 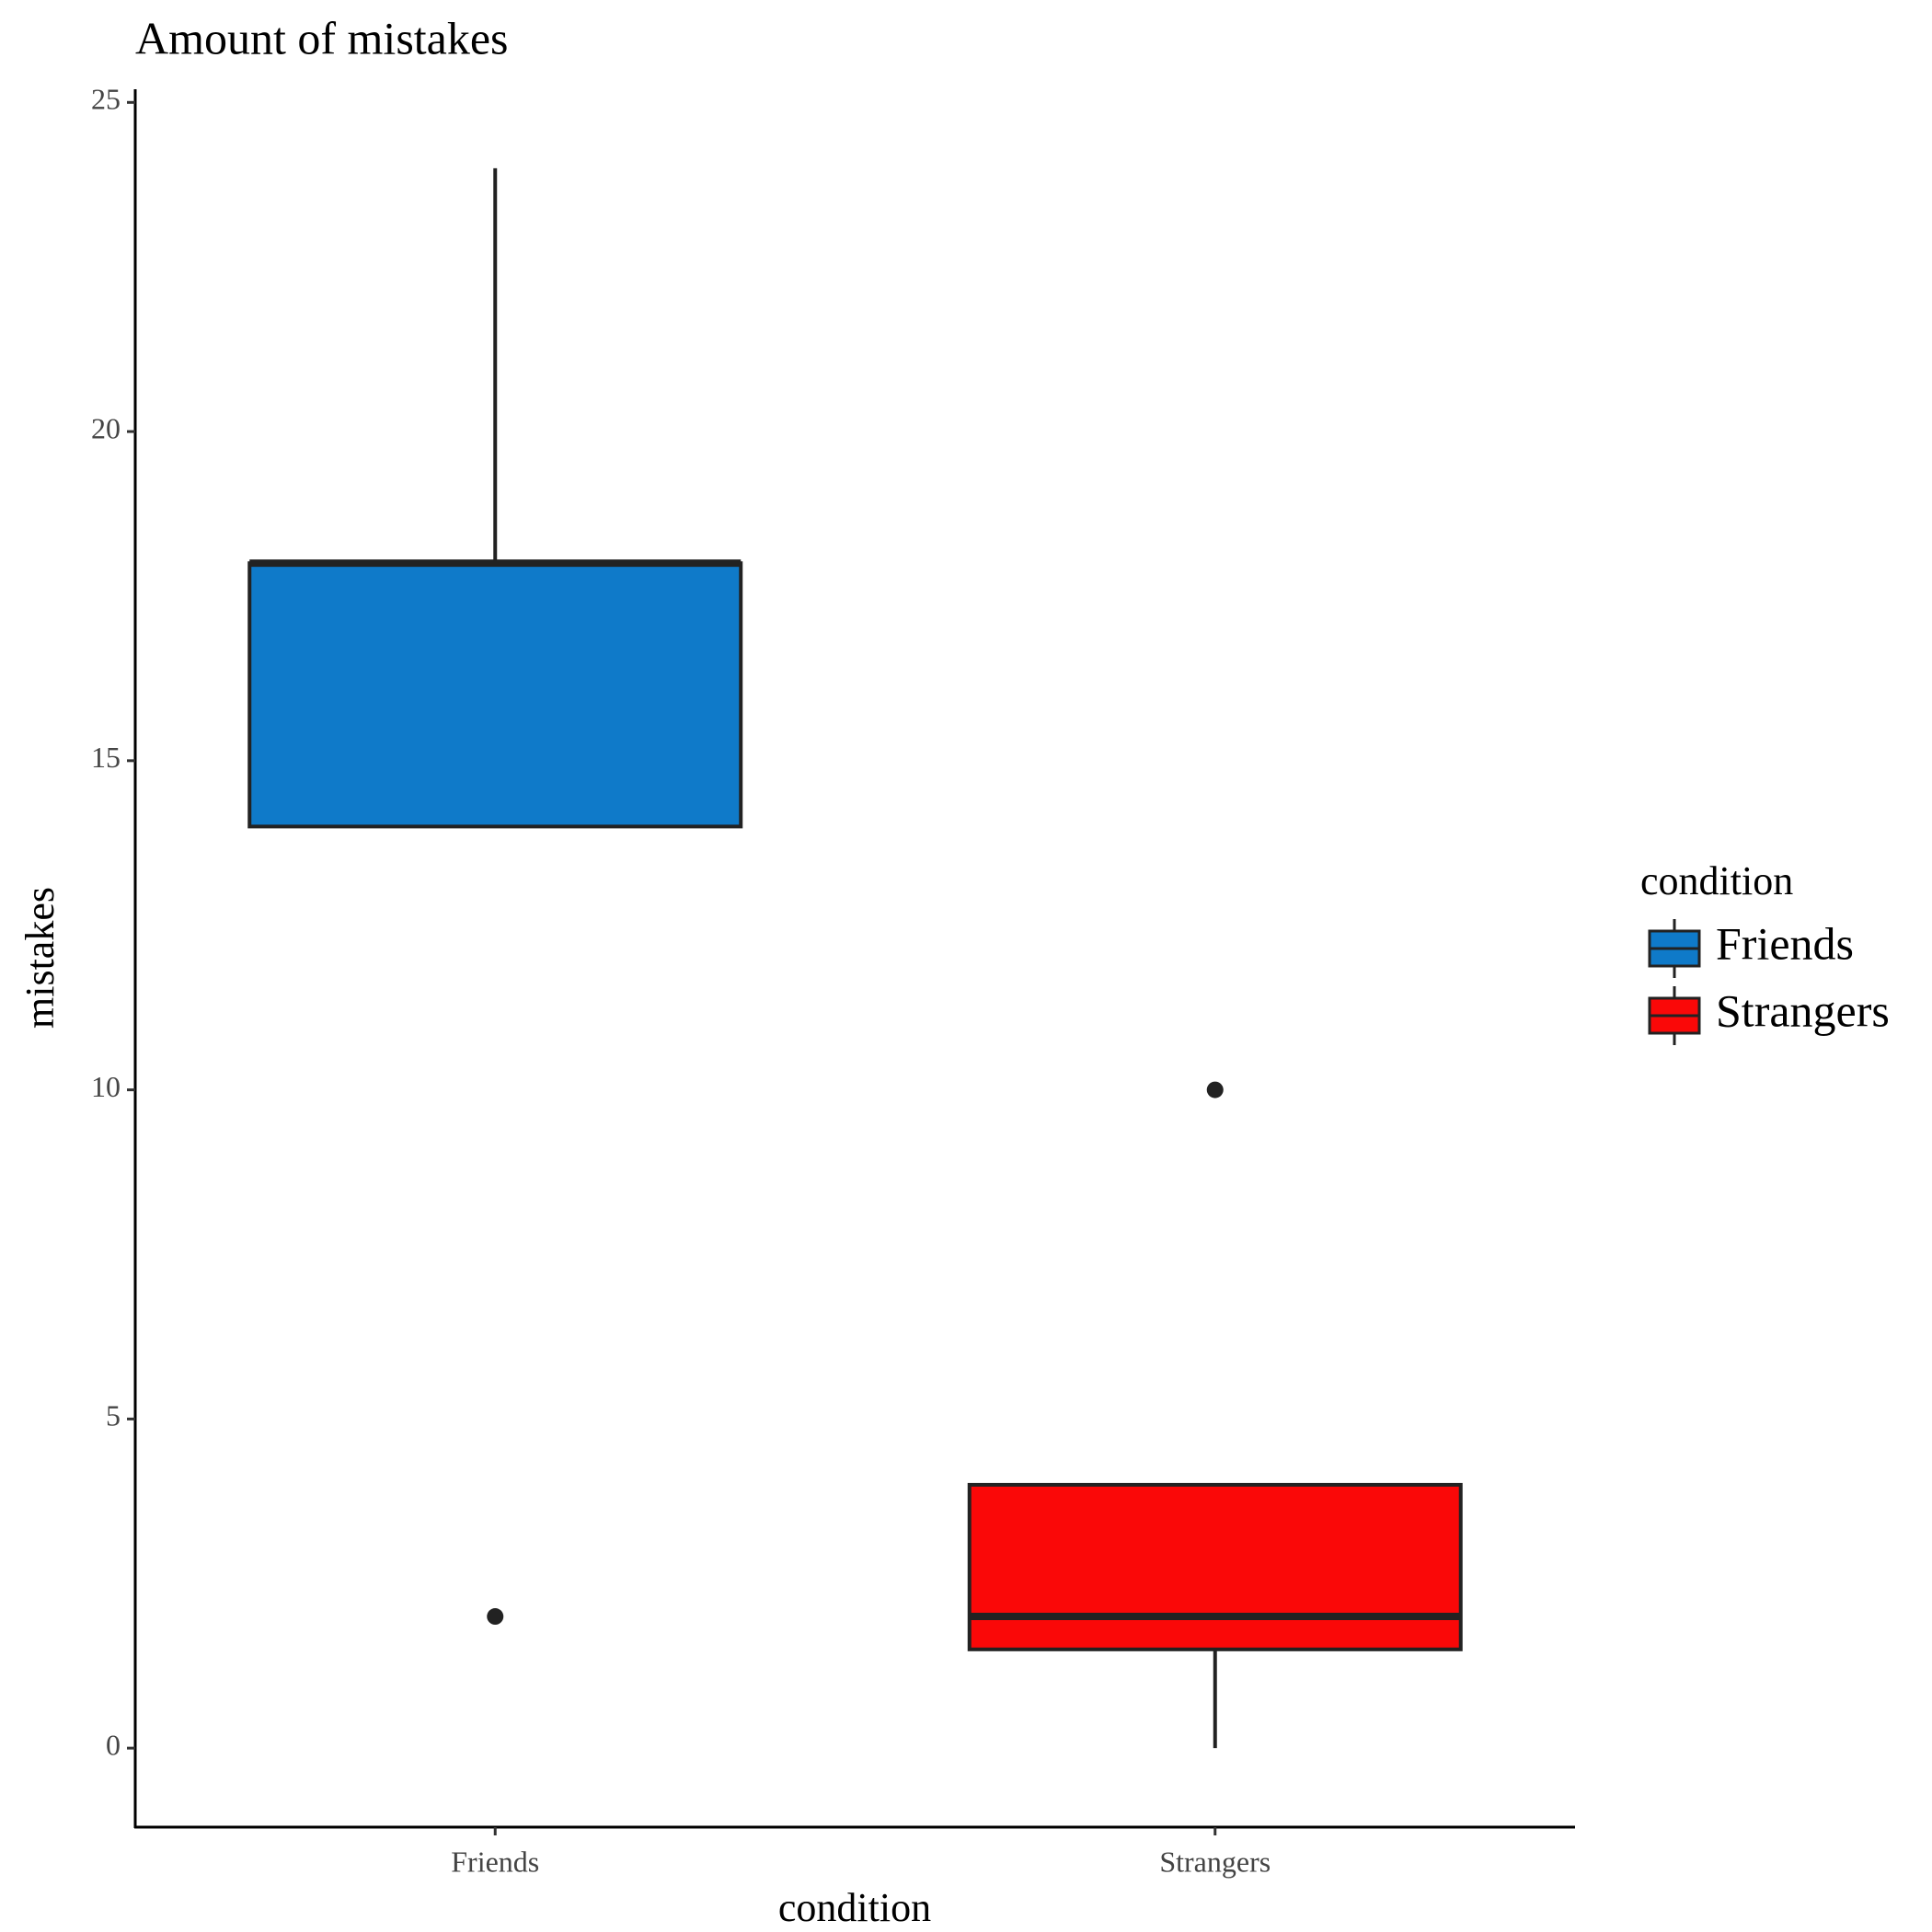 What do you see at coordinates (106, 99) in the screenshot?
I see `y-tick-label: 25` at bounding box center [106, 99].